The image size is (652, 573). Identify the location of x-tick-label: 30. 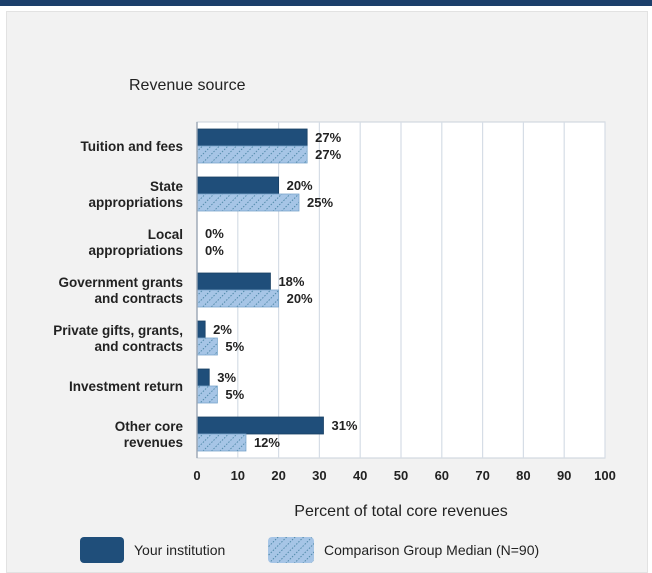
(319, 475).